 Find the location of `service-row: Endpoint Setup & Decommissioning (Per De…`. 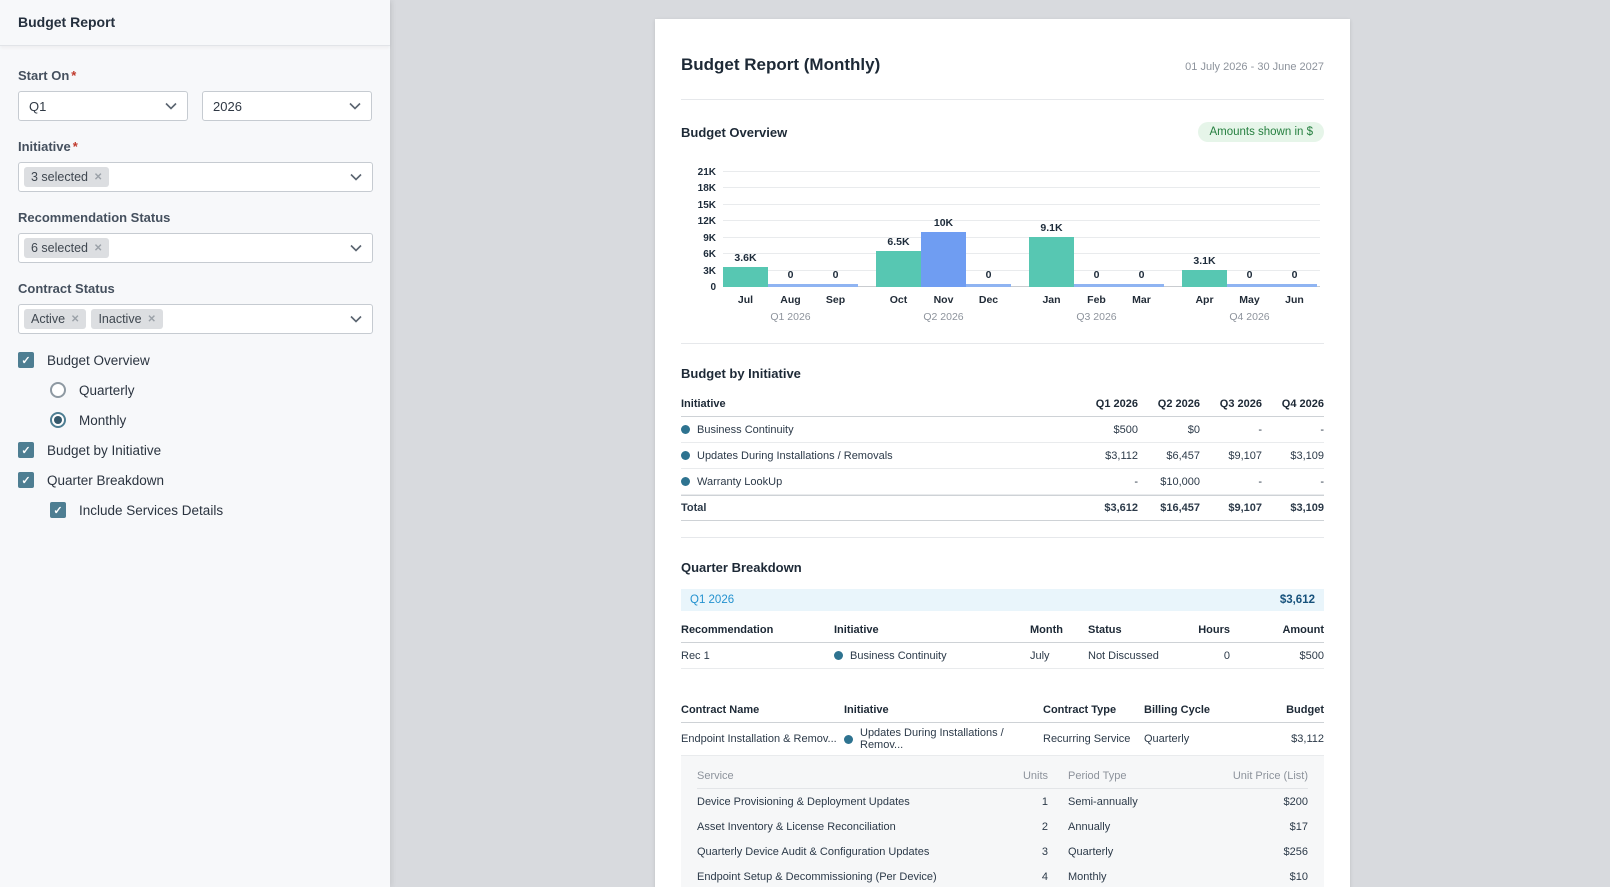

service-row: Endpoint Setup & Decommissioning (Per De… is located at coordinates (1002, 876).